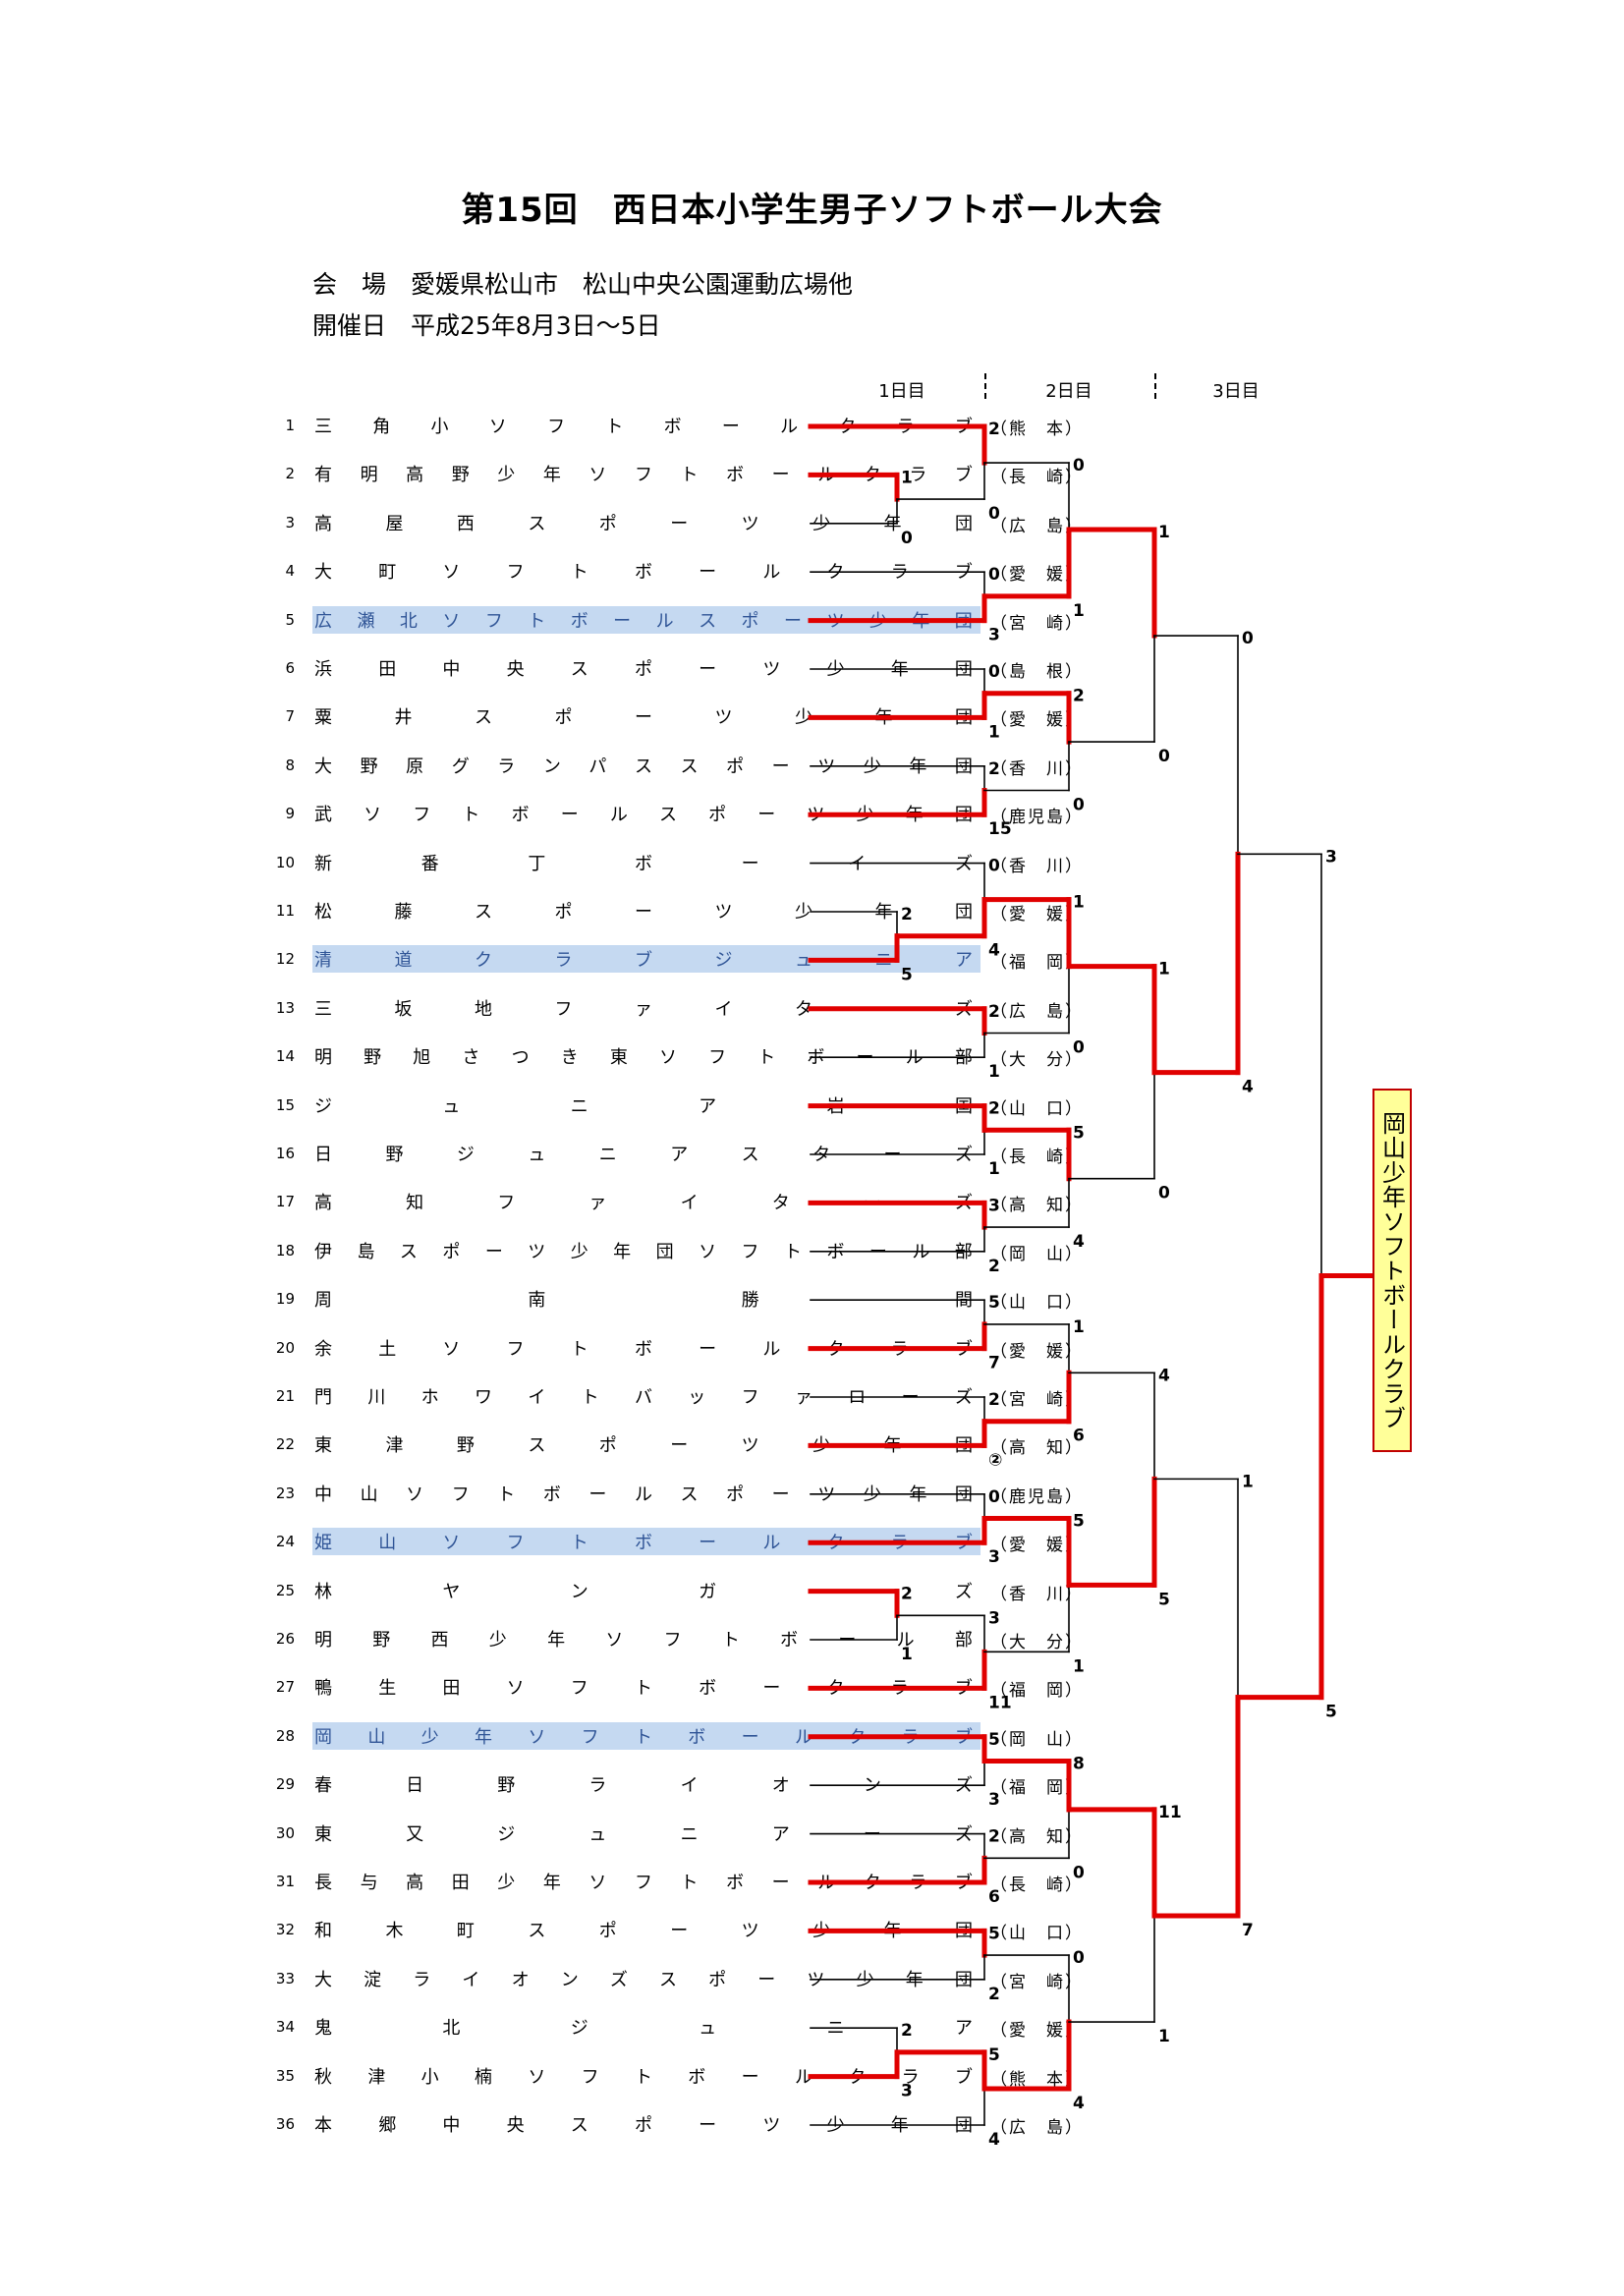  I want to click on team-number: 19, so click(285, 1299).